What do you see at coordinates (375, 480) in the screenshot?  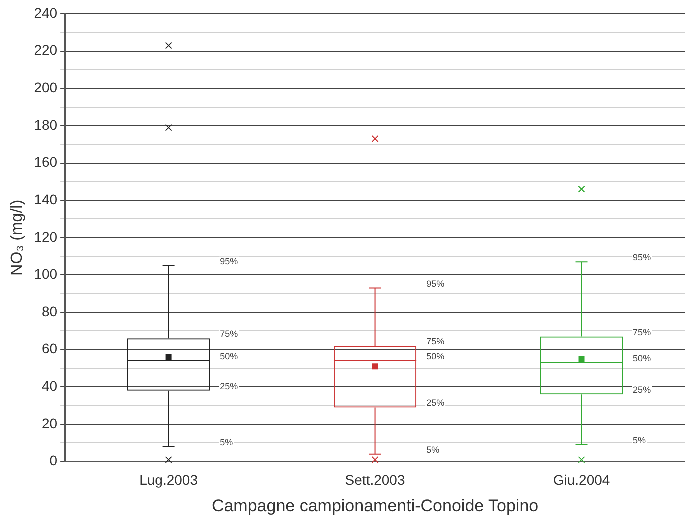 I see `x-tick-label: Sett.2003` at bounding box center [375, 480].